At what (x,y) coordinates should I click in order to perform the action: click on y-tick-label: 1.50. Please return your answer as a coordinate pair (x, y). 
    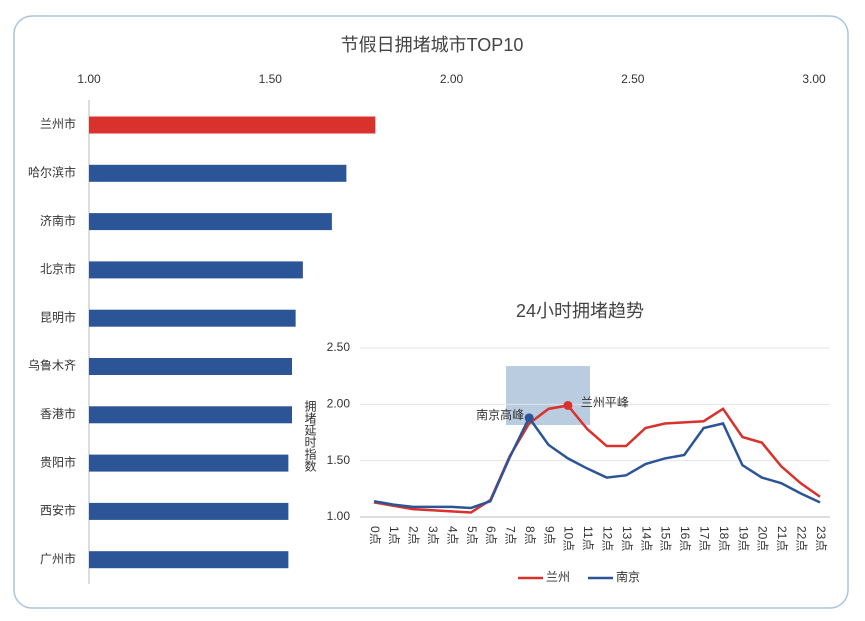
    Looking at the image, I should click on (339, 460).